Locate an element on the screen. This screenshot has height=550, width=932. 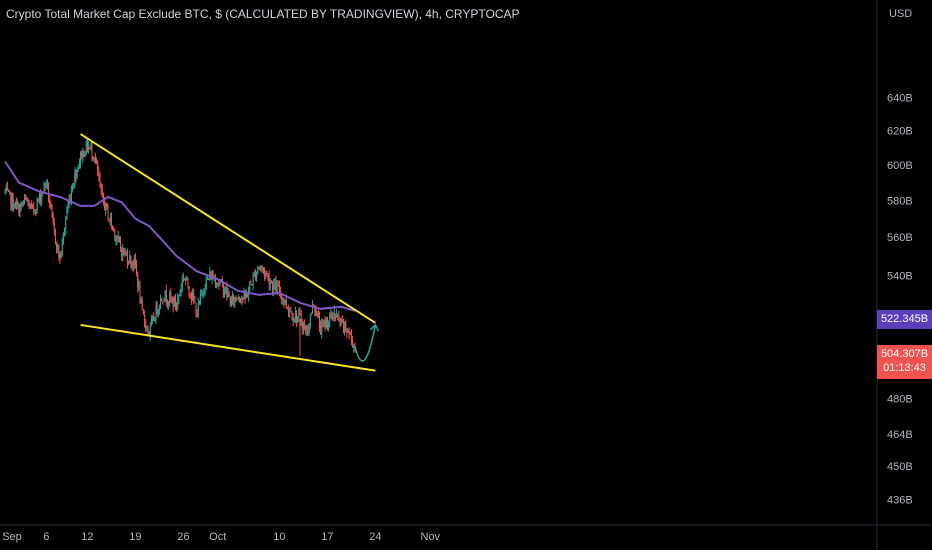
time-tick-label: Sep is located at coordinates (12, 537).